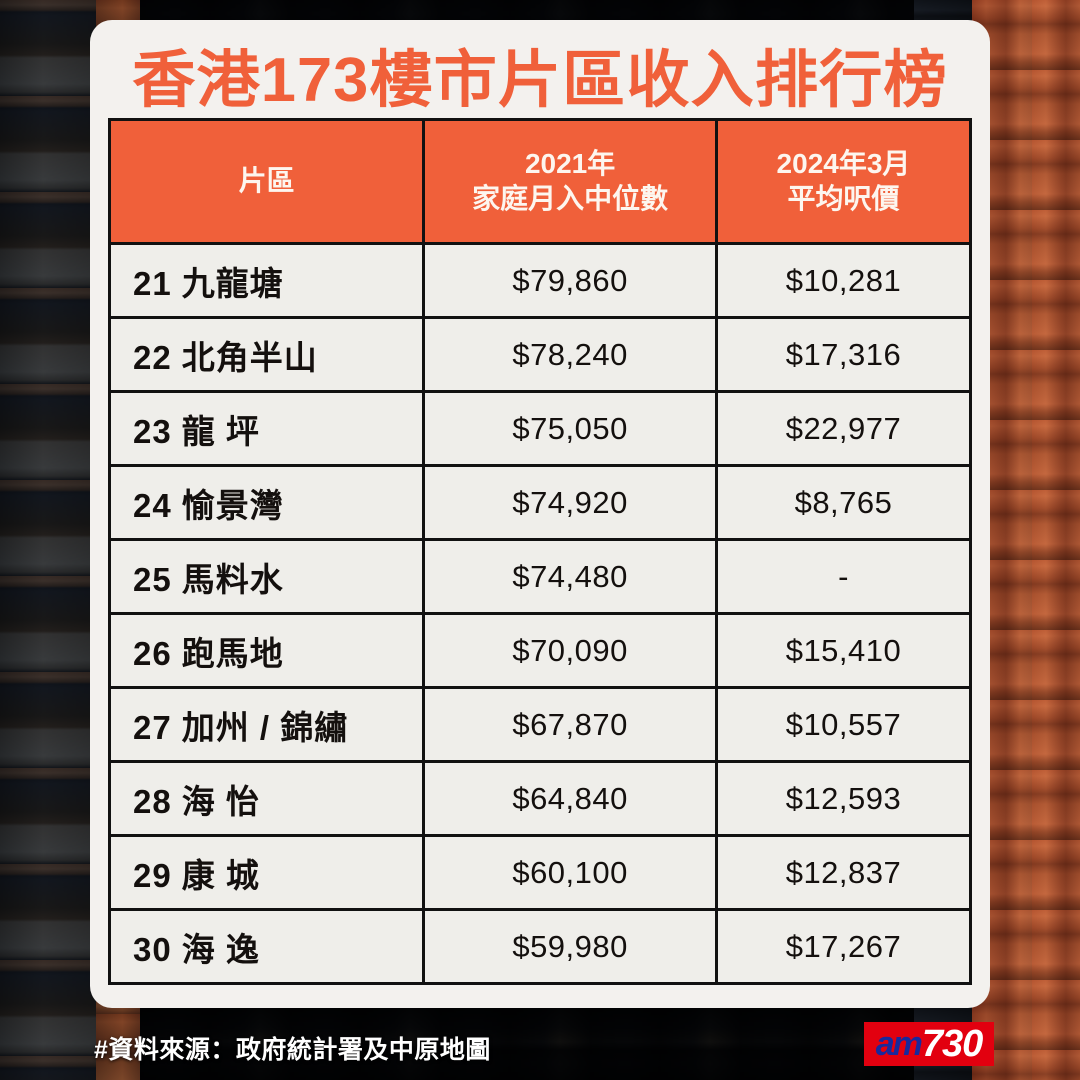  Describe the element at coordinates (570, 798) in the screenshot. I see `cell-income: $64,840` at that location.